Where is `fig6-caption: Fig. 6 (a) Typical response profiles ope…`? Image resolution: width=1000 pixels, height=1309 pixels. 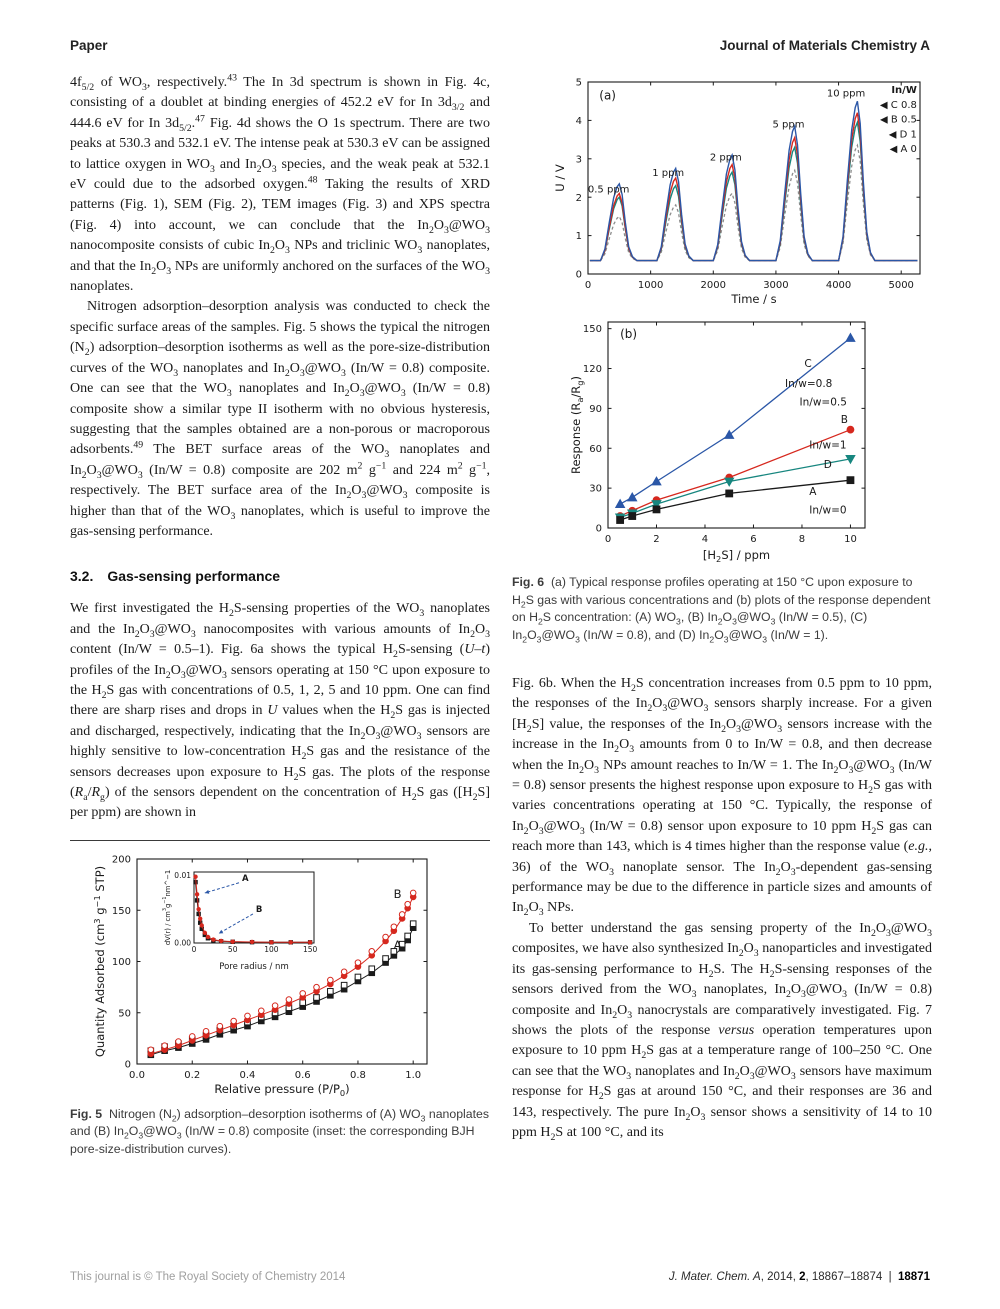
fig6-caption: Fig. 6 (a) Typical response profiles ope… is located at coordinates (721, 609).